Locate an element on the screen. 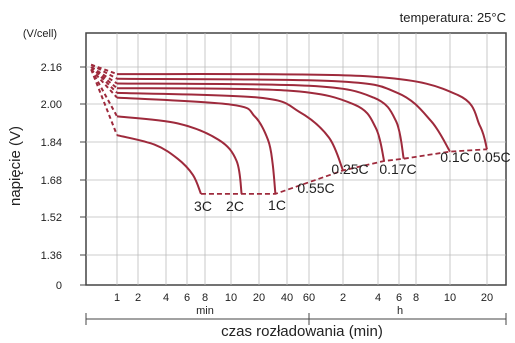  y-tick-label: 1.36 is located at coordinates (51, 256).